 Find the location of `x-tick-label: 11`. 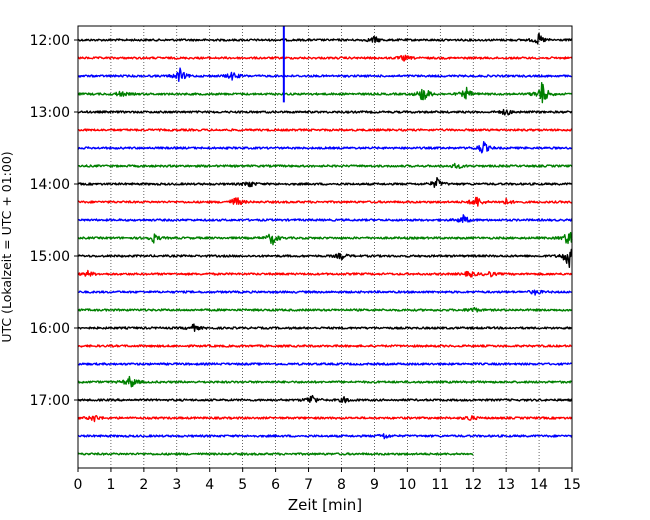

x-tick-label: 11 is located at coordinates (440, 485).